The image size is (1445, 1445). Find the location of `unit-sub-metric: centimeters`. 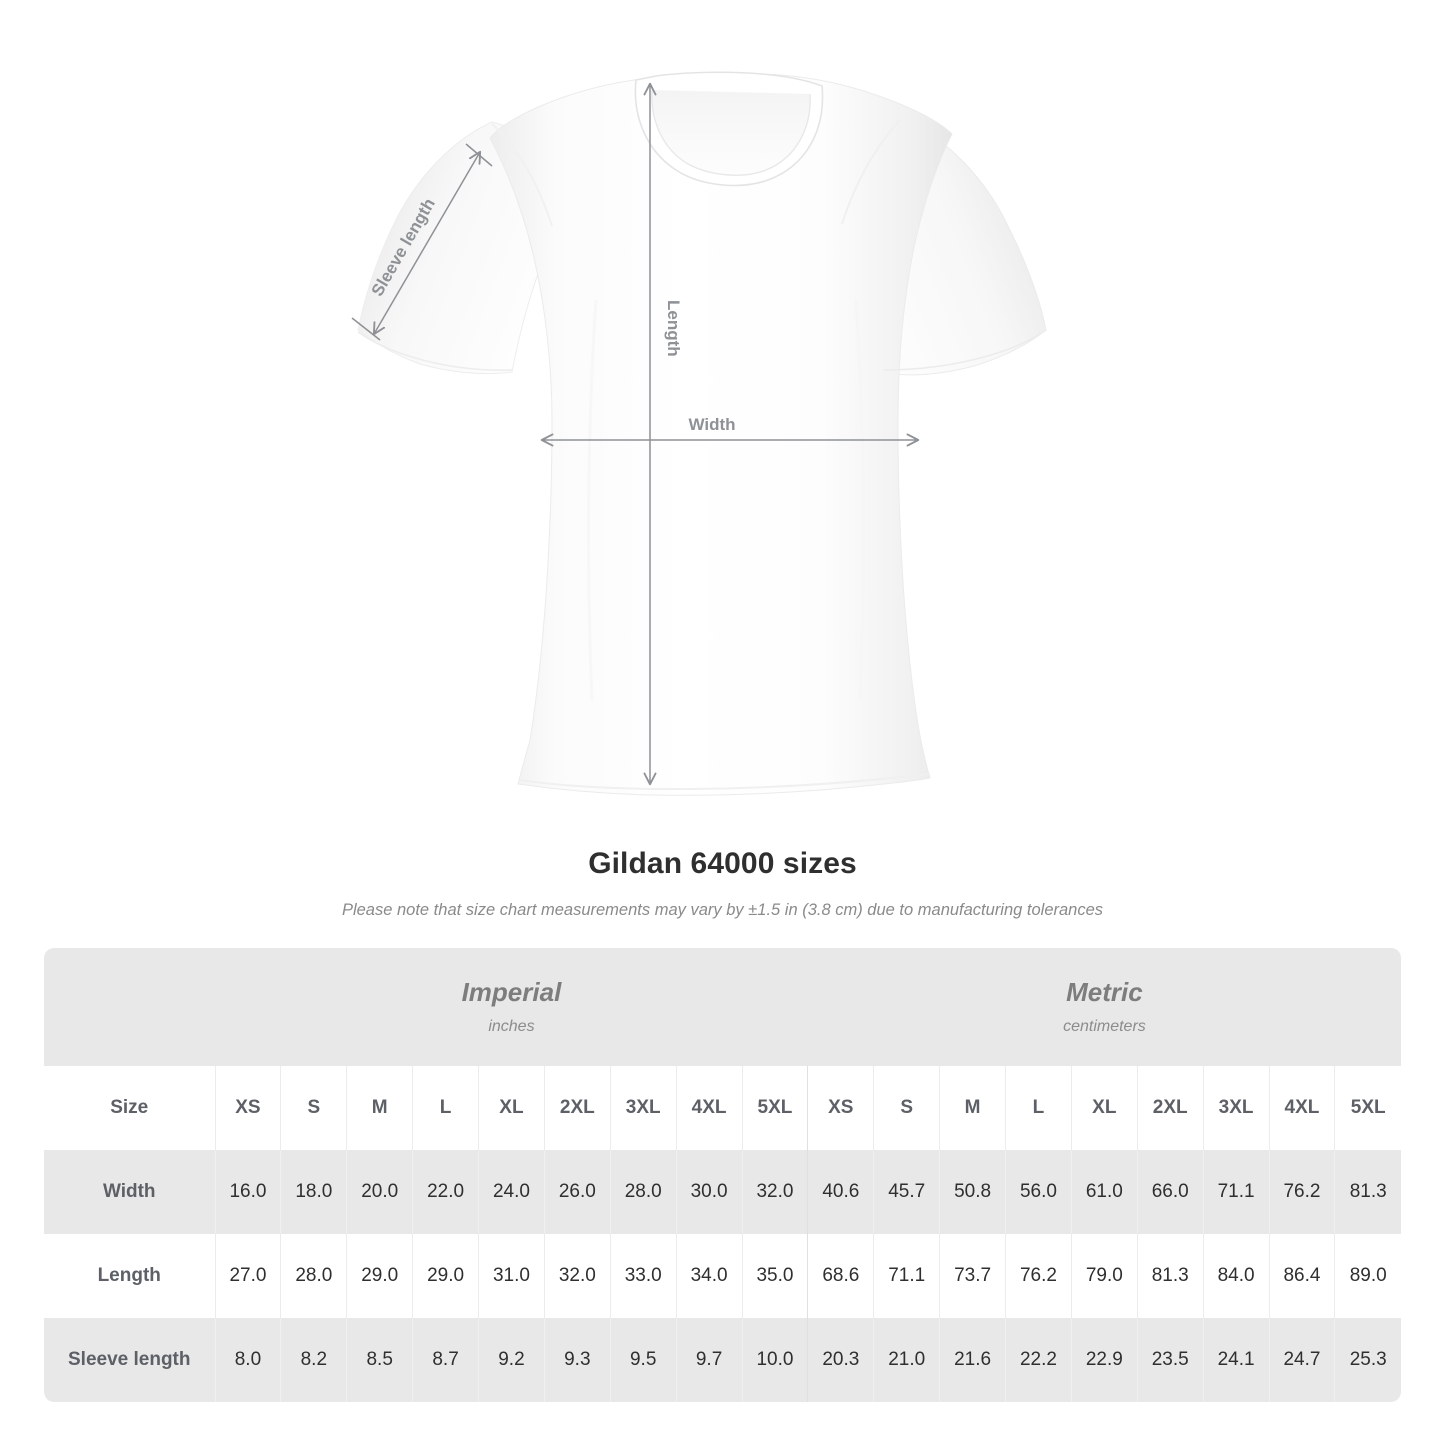

unit-sub-metric: centimeters is located at coordinates (1104, 1026).